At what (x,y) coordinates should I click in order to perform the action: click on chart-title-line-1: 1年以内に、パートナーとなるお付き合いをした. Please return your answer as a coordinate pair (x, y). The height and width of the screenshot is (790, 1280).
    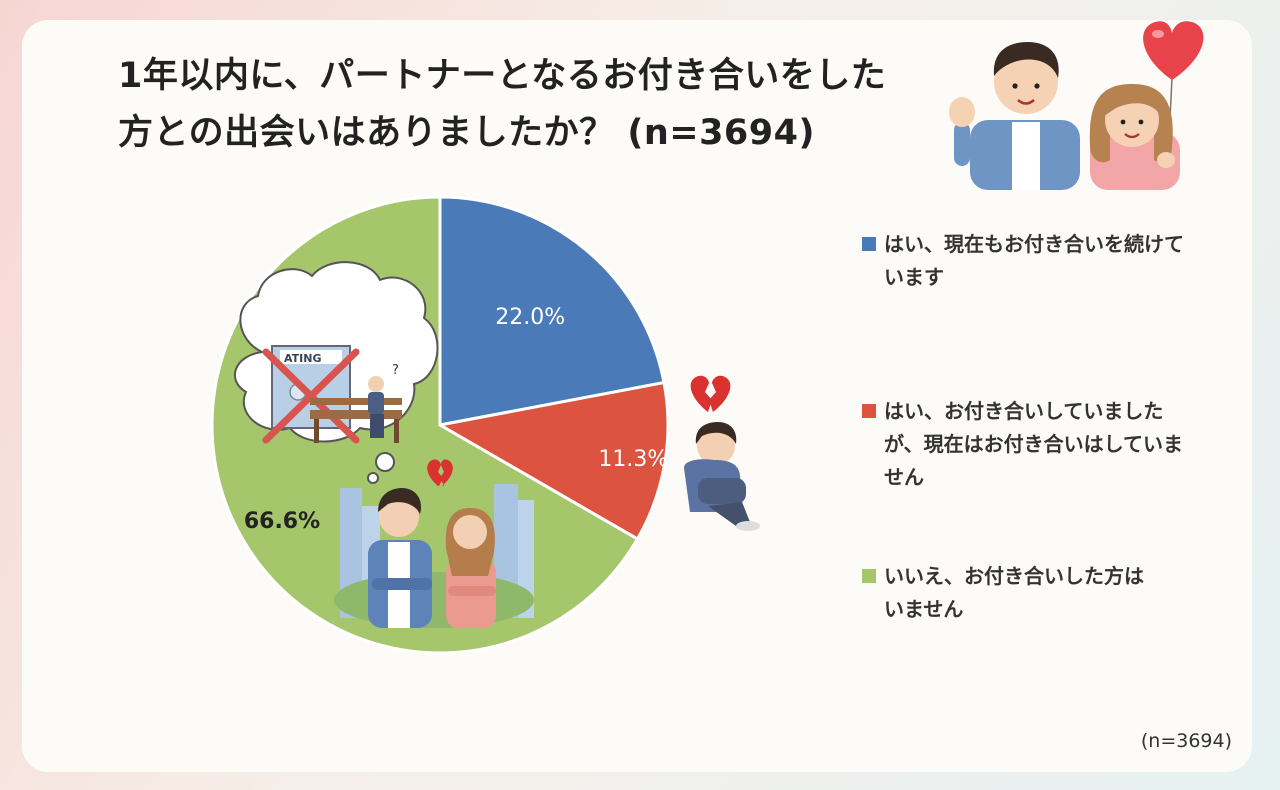
    Looking at the image, I should click on (502, 76).